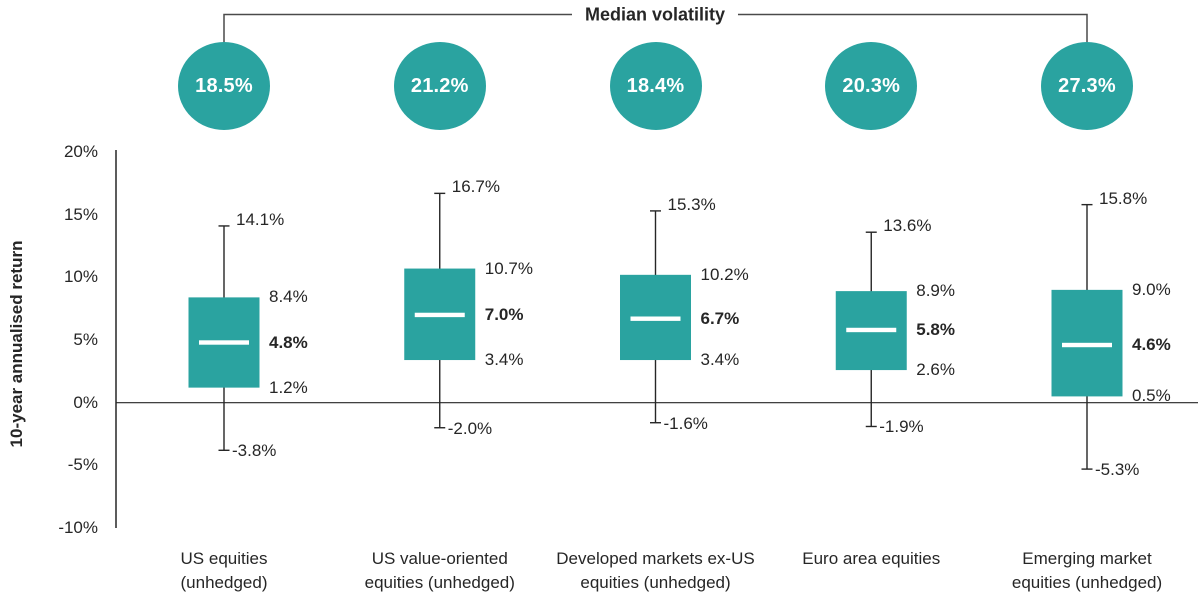 The width and height of the screenshot is (1200, 600). Describe the element at coordinates (260, 219) in the screenshot. I see `label-whisker-high: 14.1%` at that location.